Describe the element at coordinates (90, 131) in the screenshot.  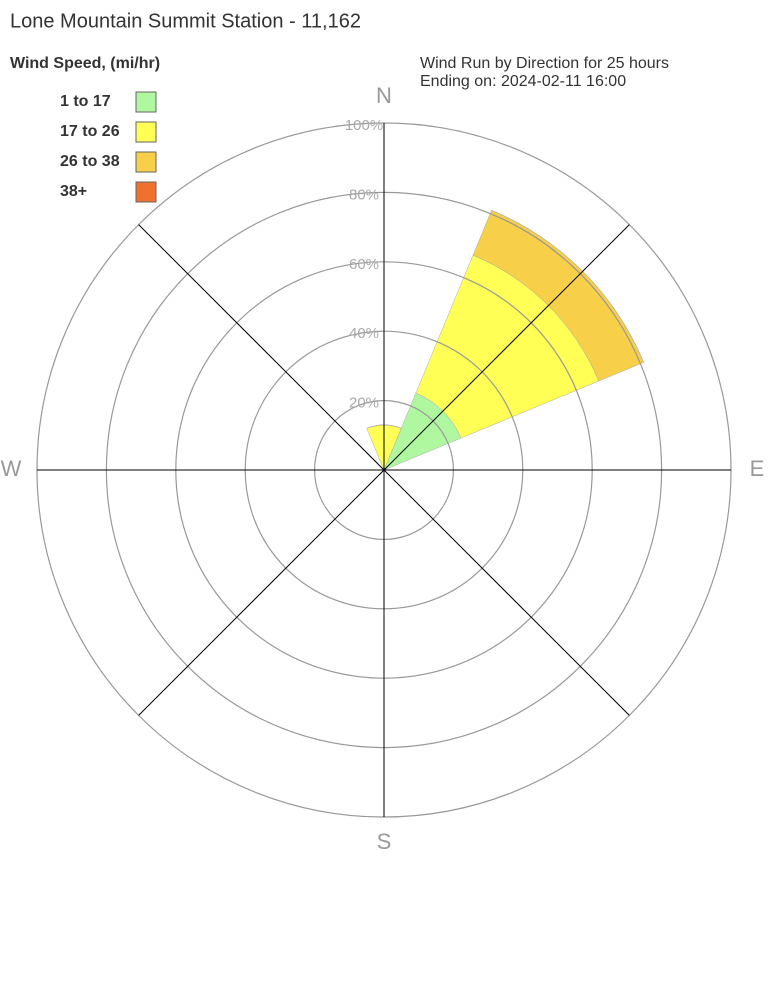
I see `legend-label: 17 to 26` at that location.